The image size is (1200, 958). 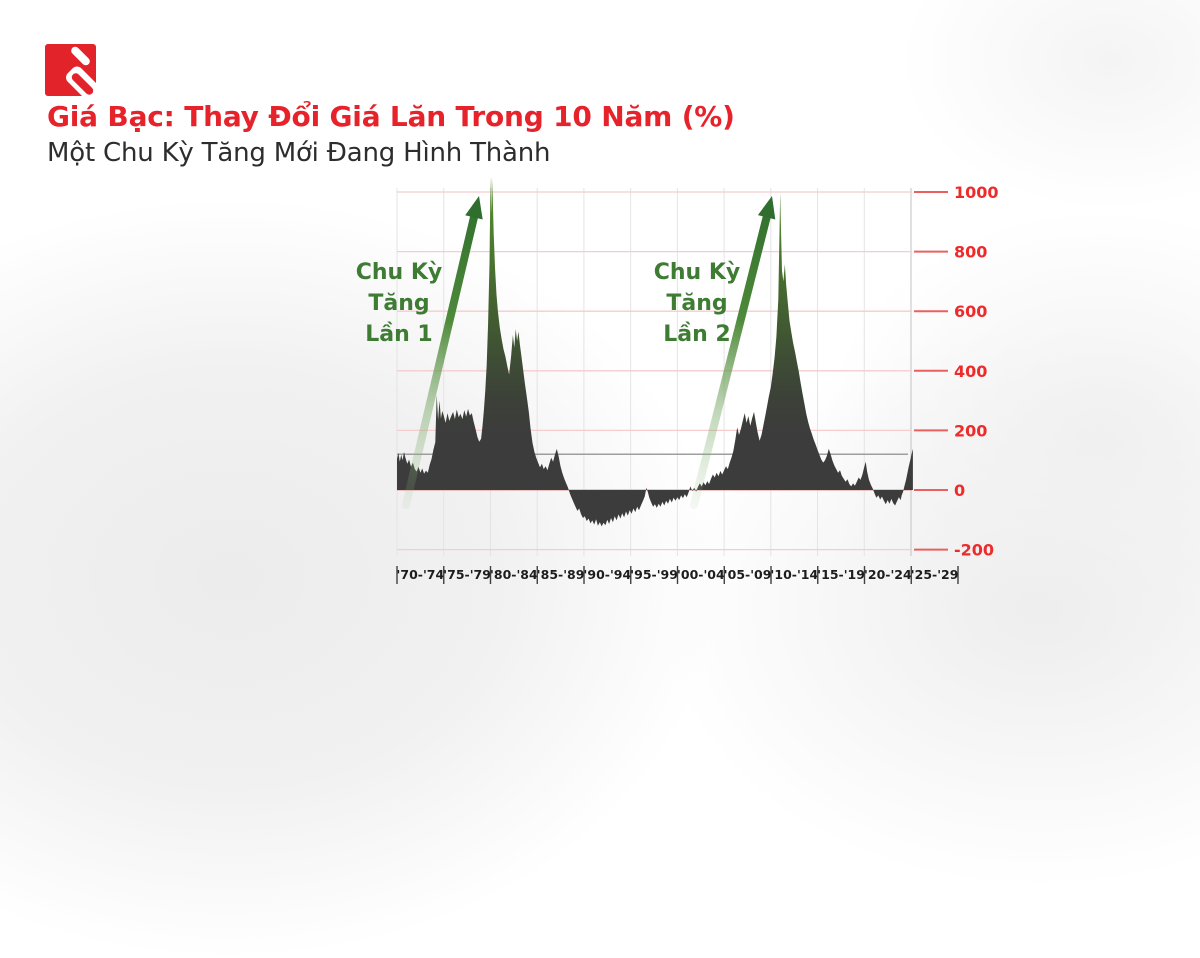 What do you see at coordinates (976, 192) in the screenshot?
I see `y-axis-label-1000: 1000` at bounding box center [976, 192].